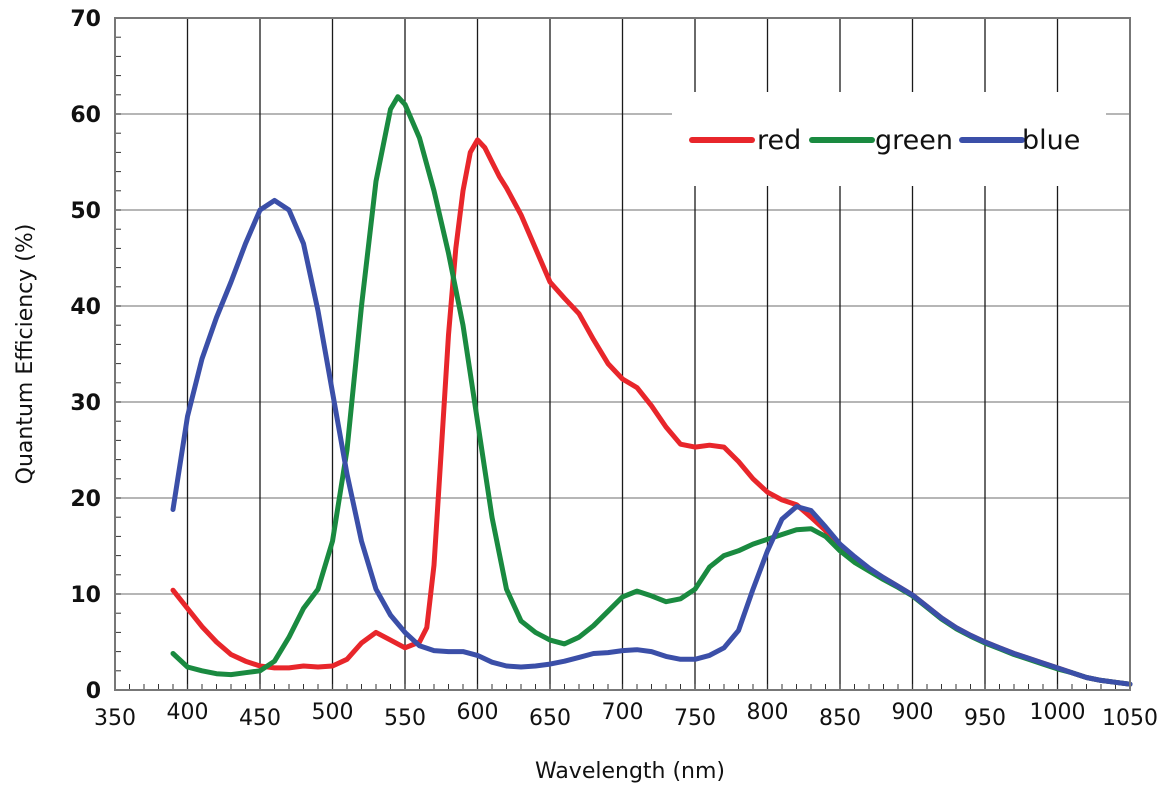 The width and height of the screenshot is (1169, 793). Describe the element at coordinates (85, 355) in the screenshot. I see `y-tick-labels: 0 10 20 30 40 50 60 70` at that location.